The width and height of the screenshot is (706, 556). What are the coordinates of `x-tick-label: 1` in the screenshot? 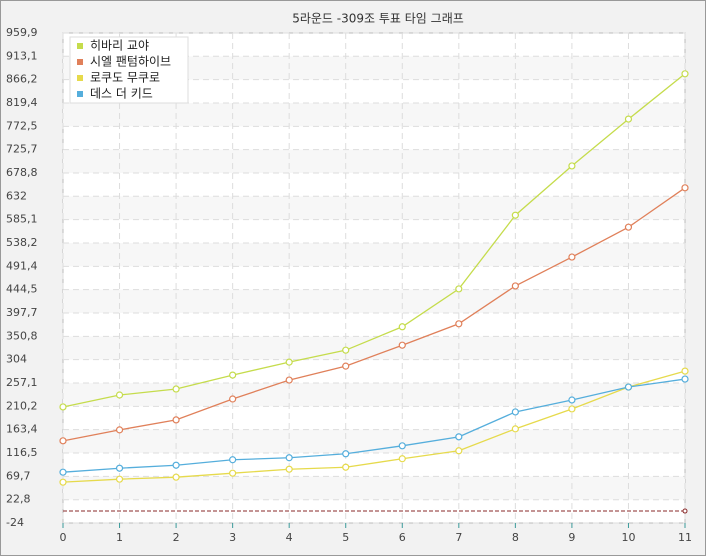 It's located at (119, 537).